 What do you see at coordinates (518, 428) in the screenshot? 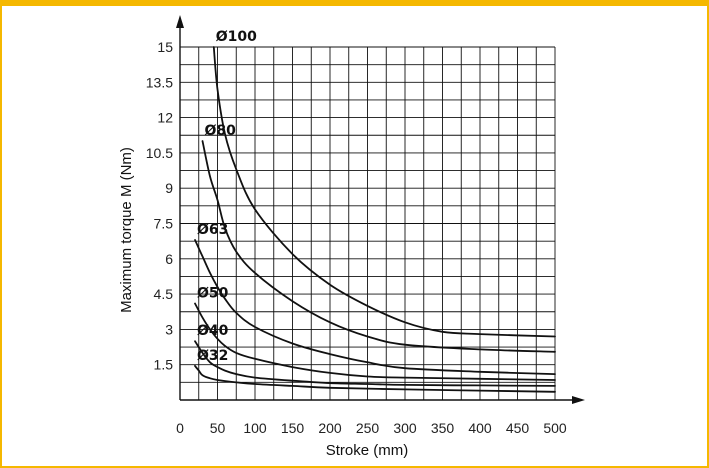
I see `x-tick-label: 450` at bounding box center [518, 428].